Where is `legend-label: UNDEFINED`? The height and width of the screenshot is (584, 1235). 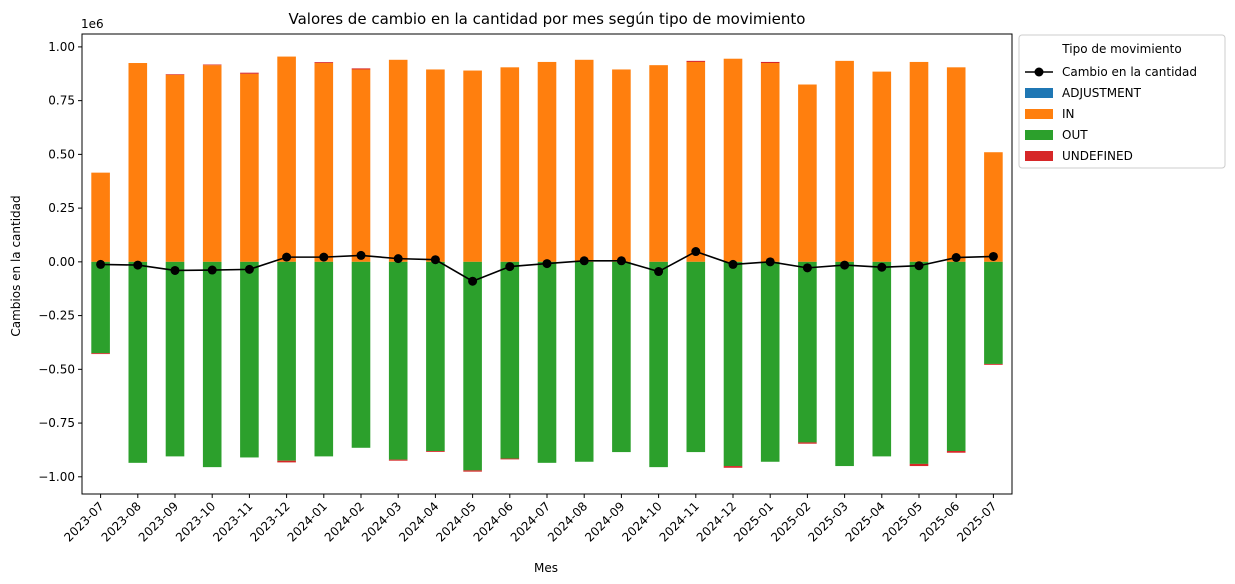
legend-label: UNDEFINED is located at coordinates (1097, 156).